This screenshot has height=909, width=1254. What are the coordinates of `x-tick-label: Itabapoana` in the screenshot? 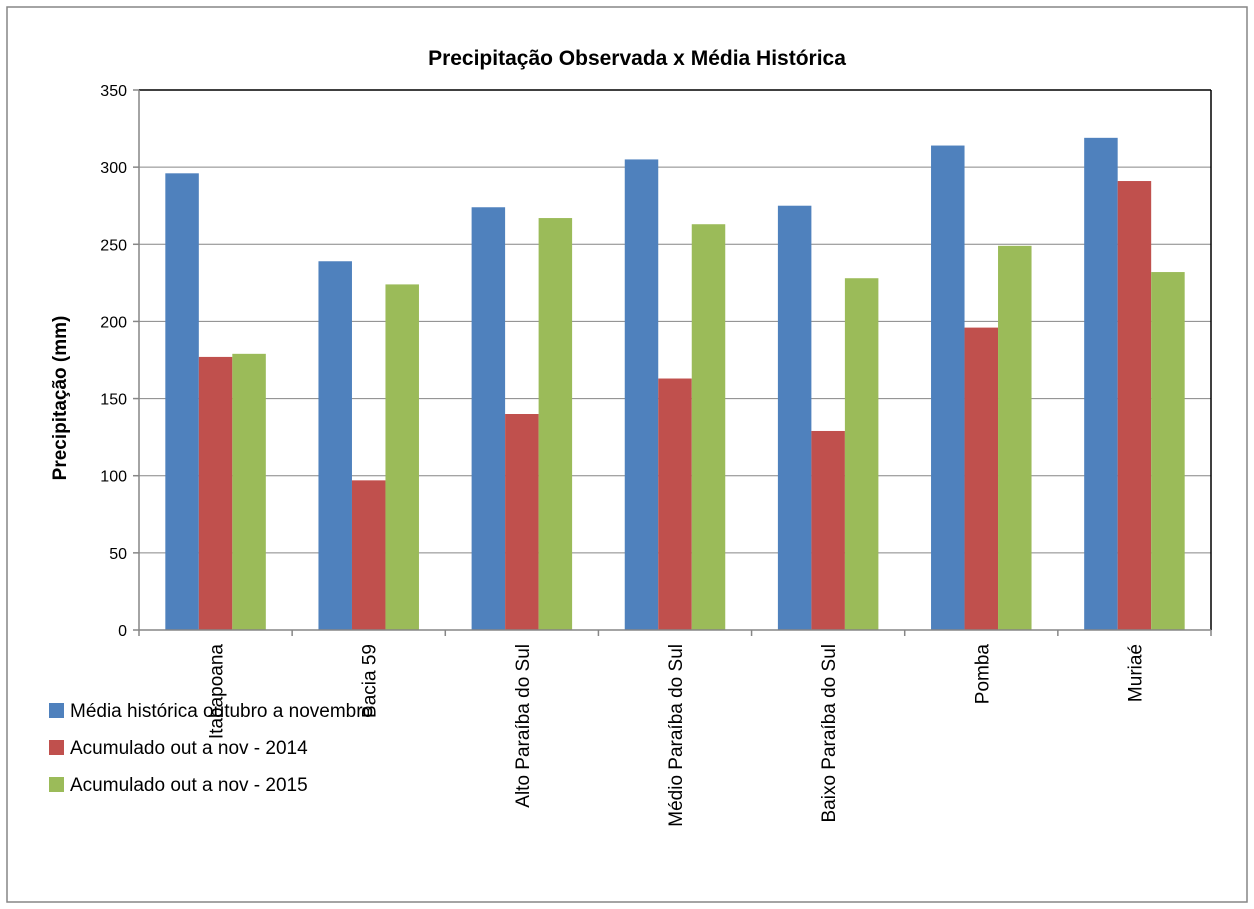 It's located at (217, 692).